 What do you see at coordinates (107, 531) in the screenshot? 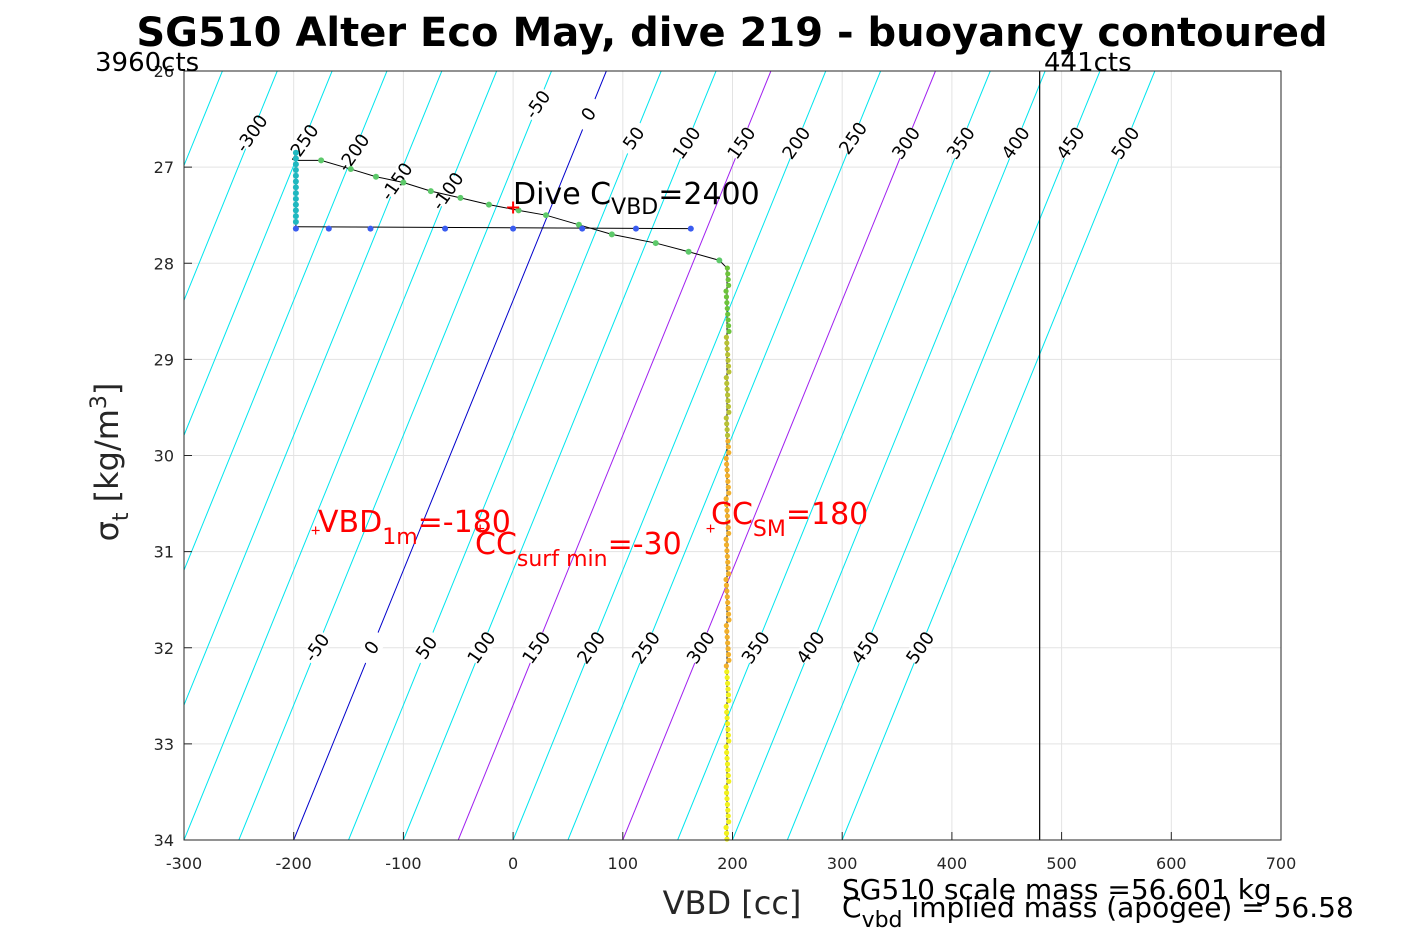
I see `y-axis-symbol: σ` at bounding box center [107, 531].